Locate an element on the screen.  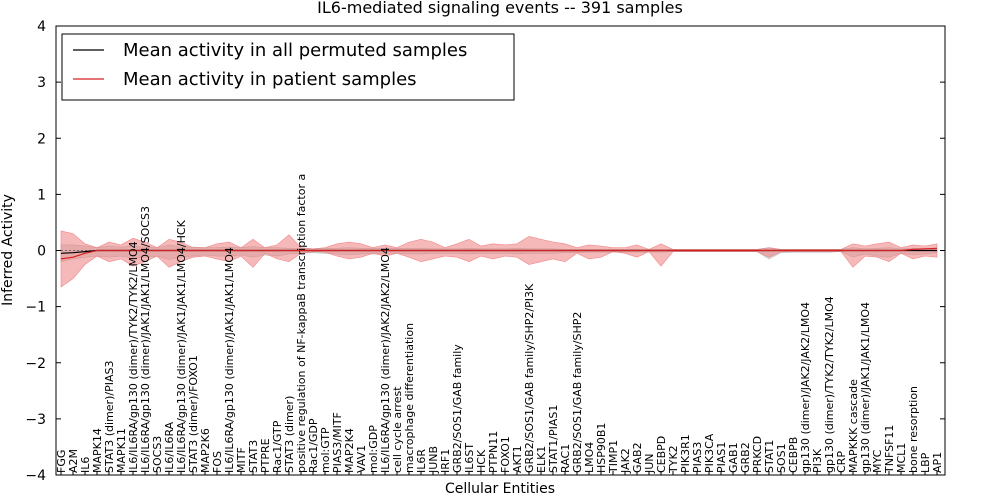
category-label: gp130 (dimer)/JAK1/JAK1/LMO4 is located at coordinates (865, 387).